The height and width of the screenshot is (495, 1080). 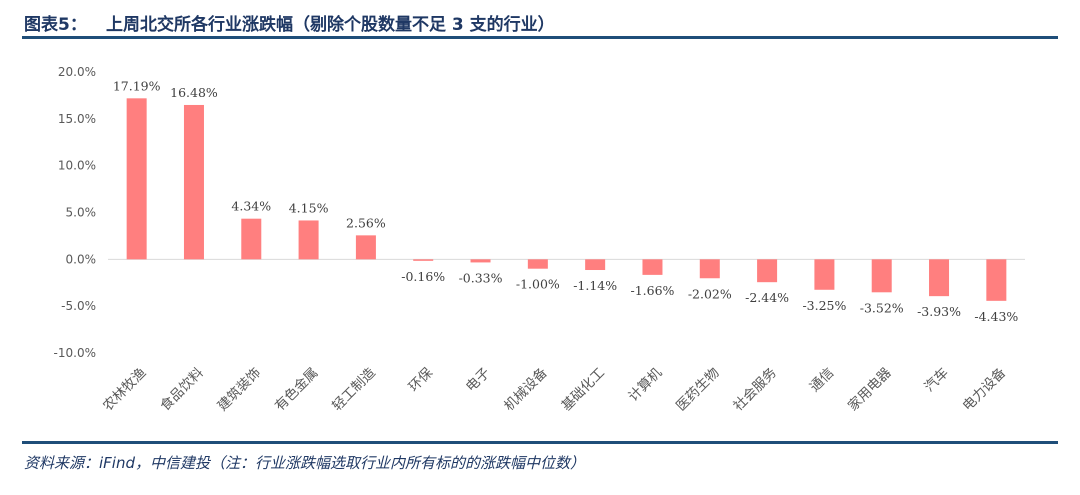 What do you see at coordinates (822, 380) in the screenshot?
I see `category-label: 通信` at bounding box center [822, 380].